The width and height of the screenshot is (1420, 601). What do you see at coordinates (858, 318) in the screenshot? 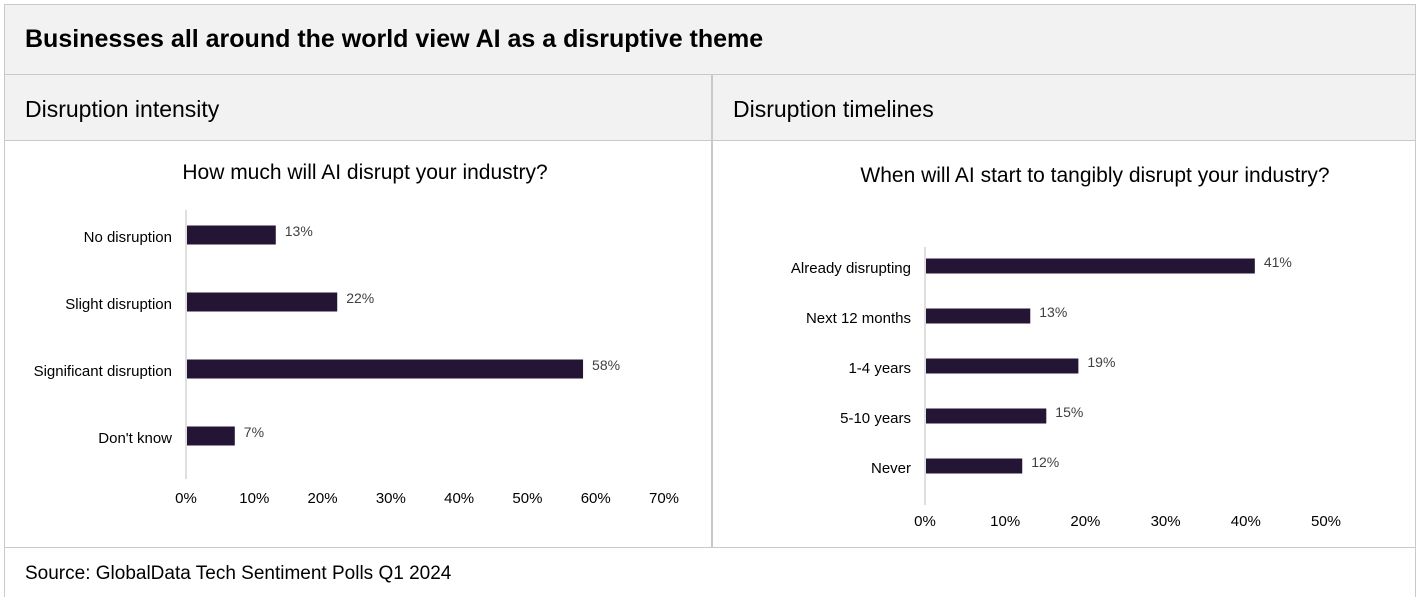
I see `category-label: Next 12 months` at bounding box center [858, 318].